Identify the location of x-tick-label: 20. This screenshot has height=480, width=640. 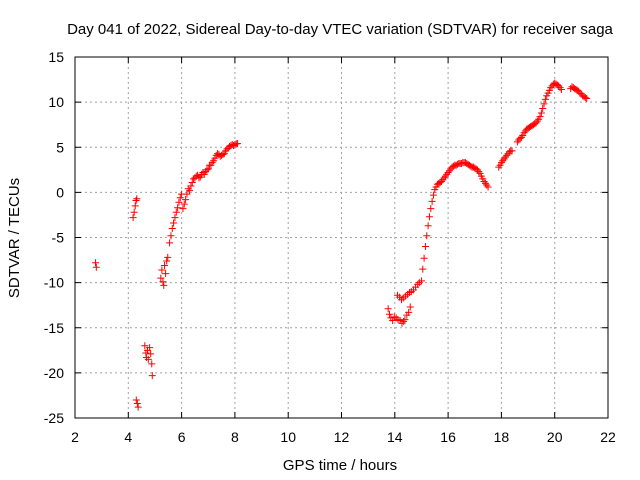
(555, 437).